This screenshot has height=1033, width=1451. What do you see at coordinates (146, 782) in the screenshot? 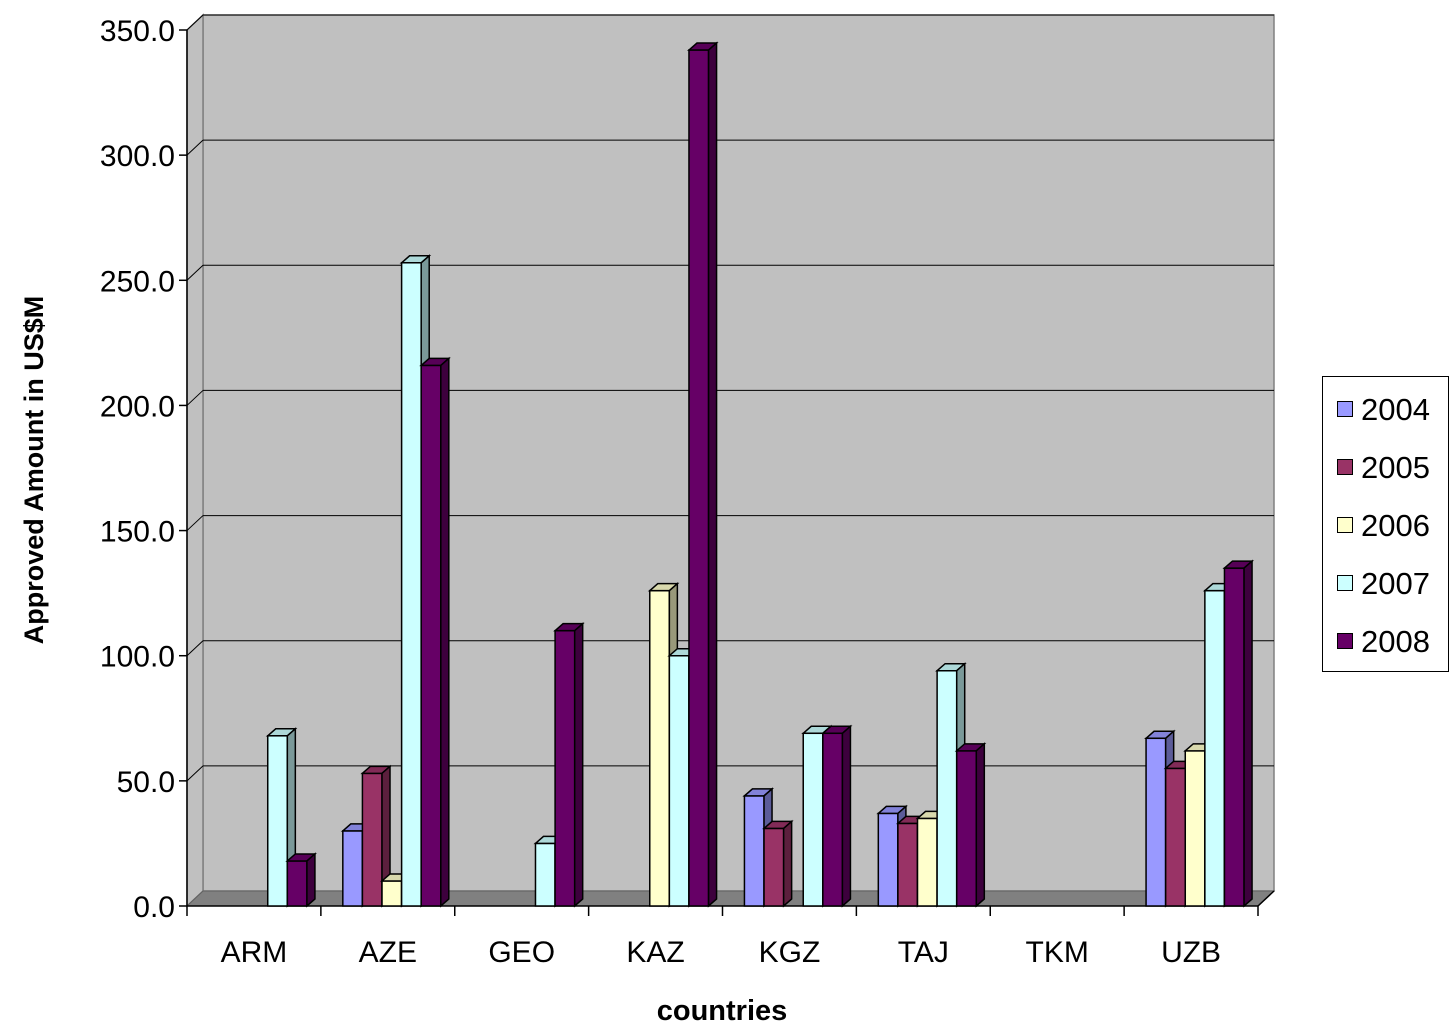
I see `y-tick-label: 50.0` at bounding box center [146, 782].